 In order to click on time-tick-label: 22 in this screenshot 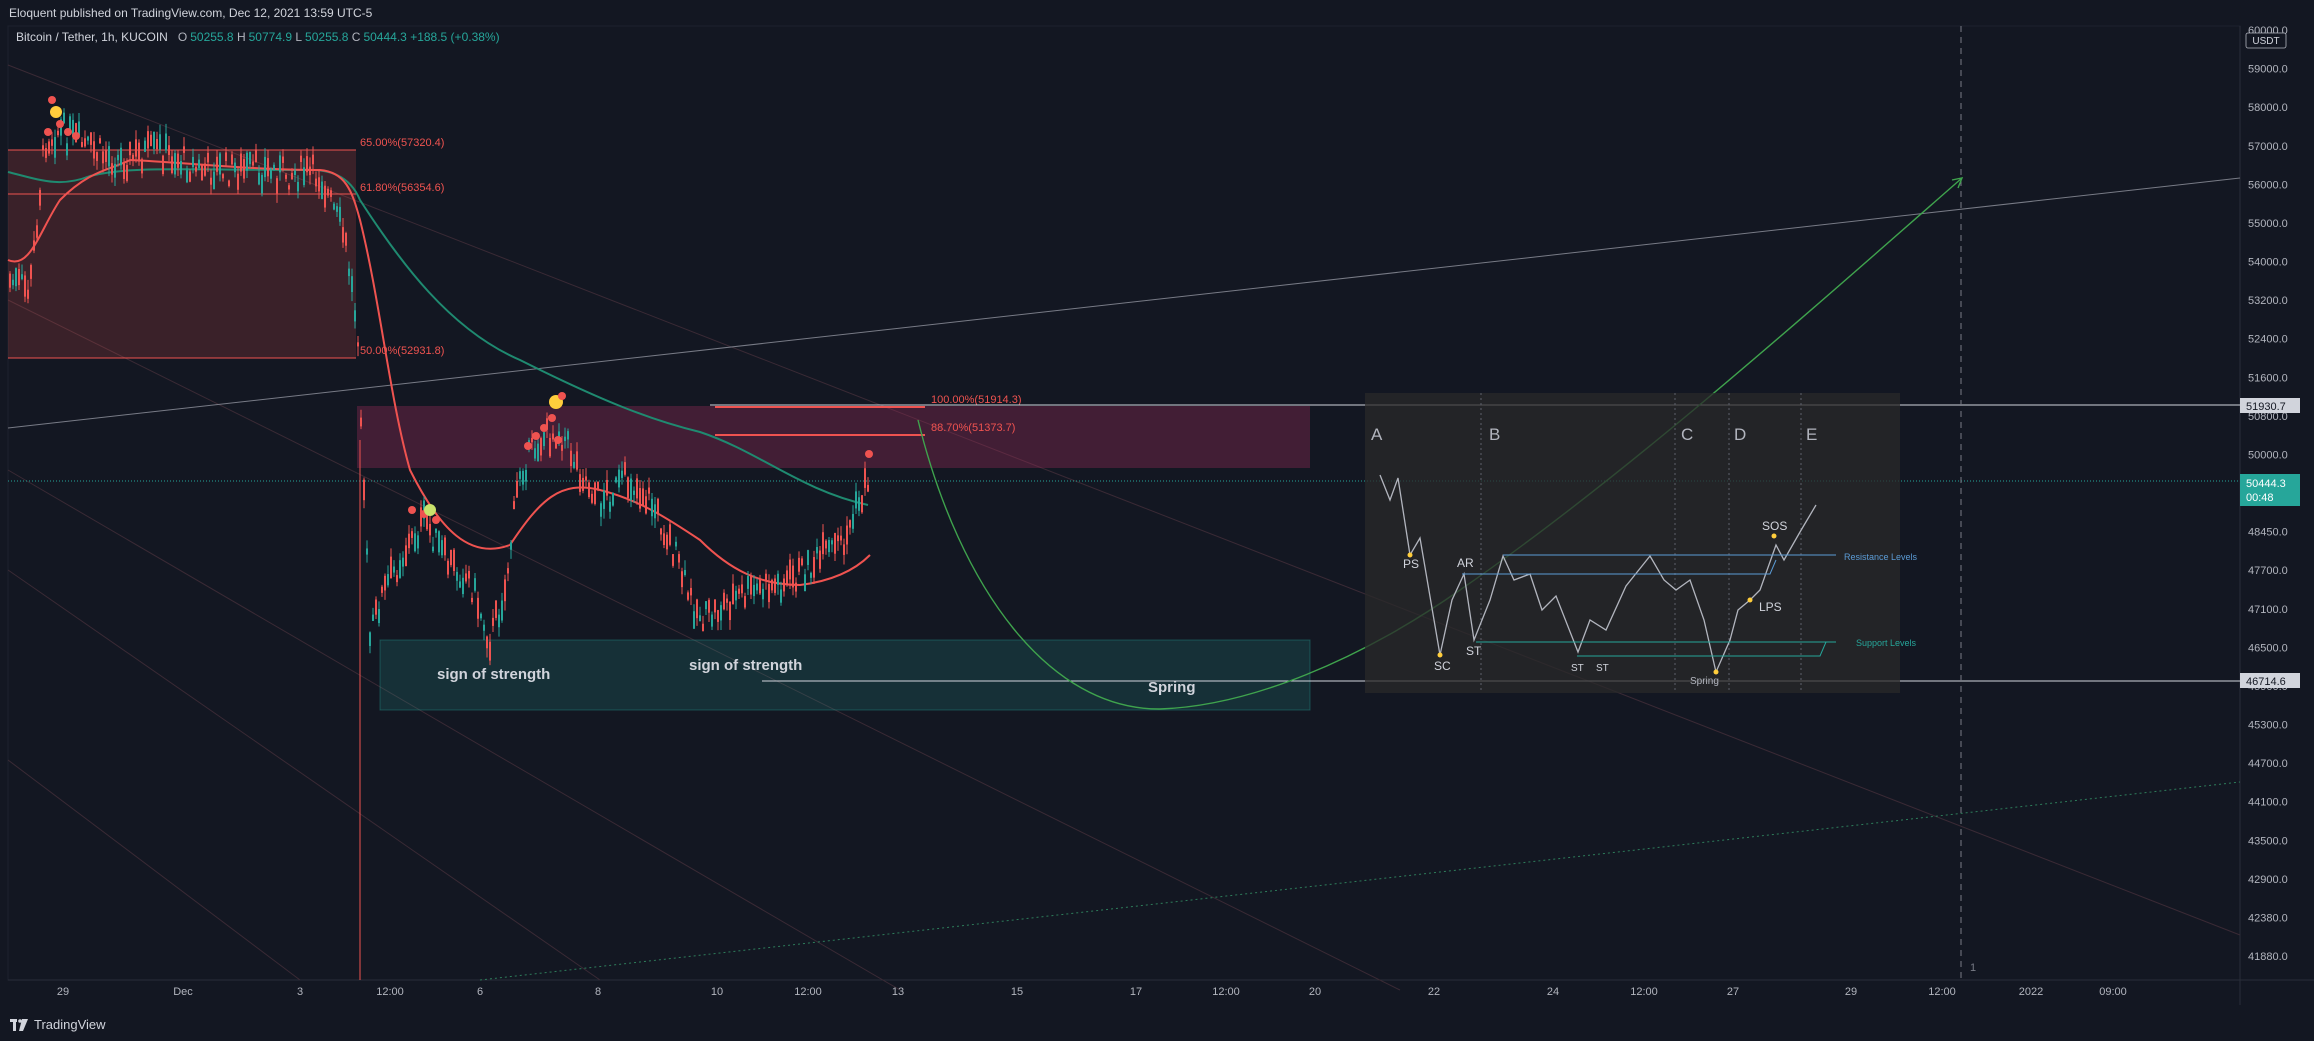, I will do `click(1434, 992)`.